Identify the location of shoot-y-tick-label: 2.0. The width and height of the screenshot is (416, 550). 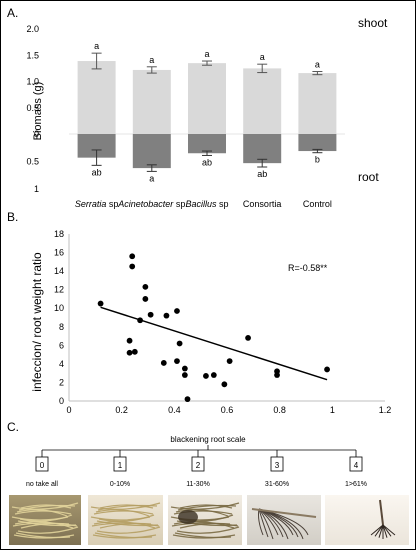
(32, 29).